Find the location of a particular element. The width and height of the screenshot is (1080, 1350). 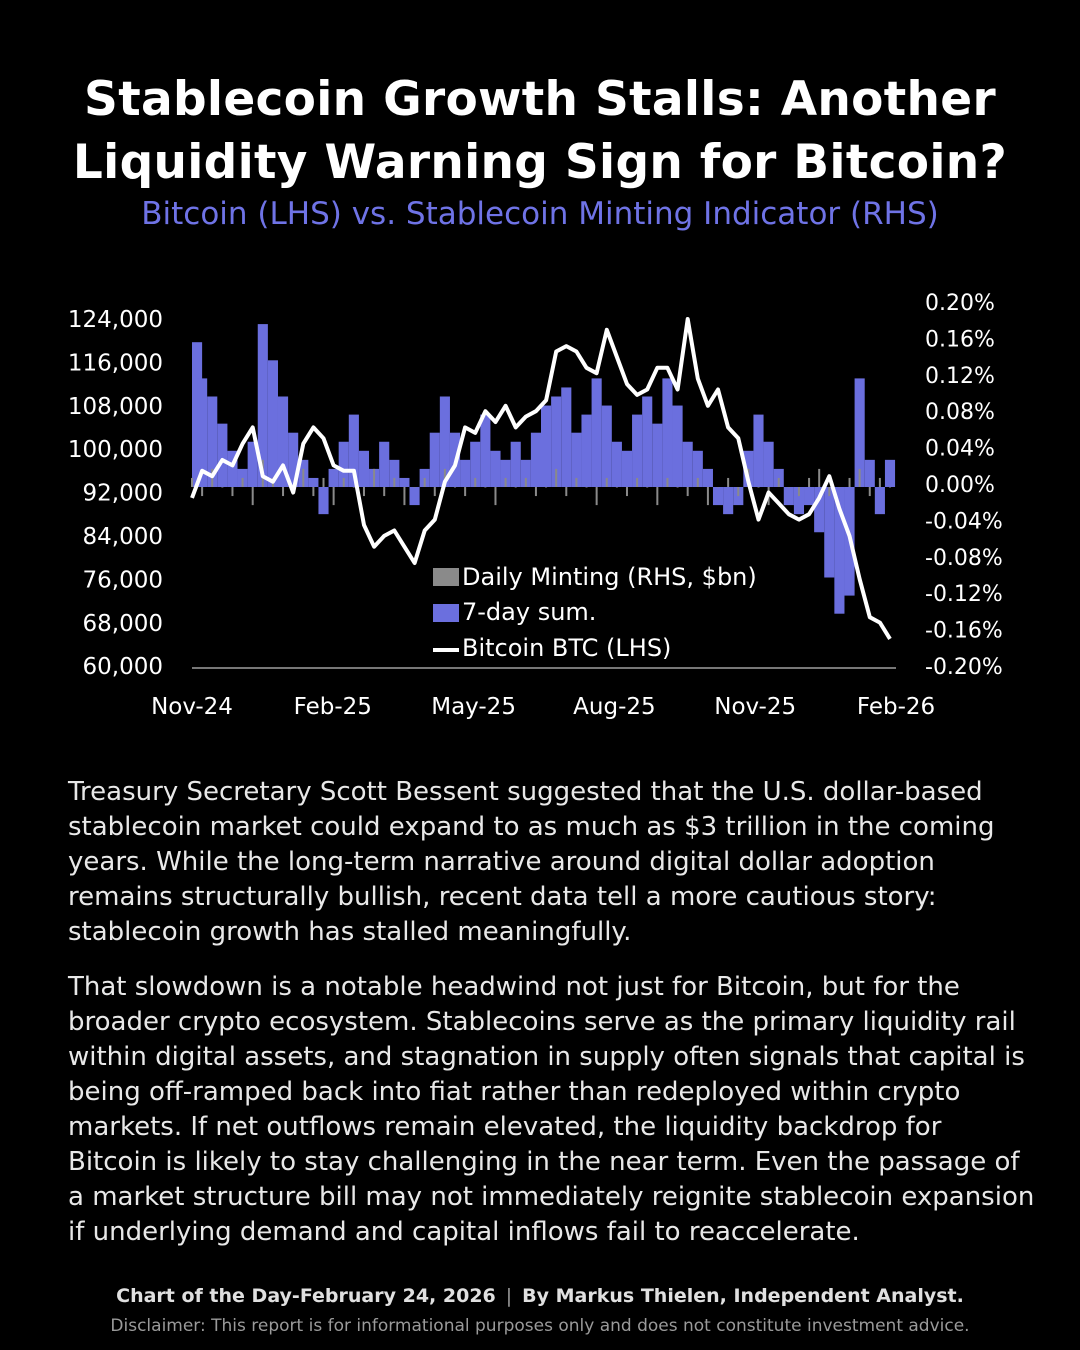

x-tick-label: Nov-24 is located at coordinates (192, 707).